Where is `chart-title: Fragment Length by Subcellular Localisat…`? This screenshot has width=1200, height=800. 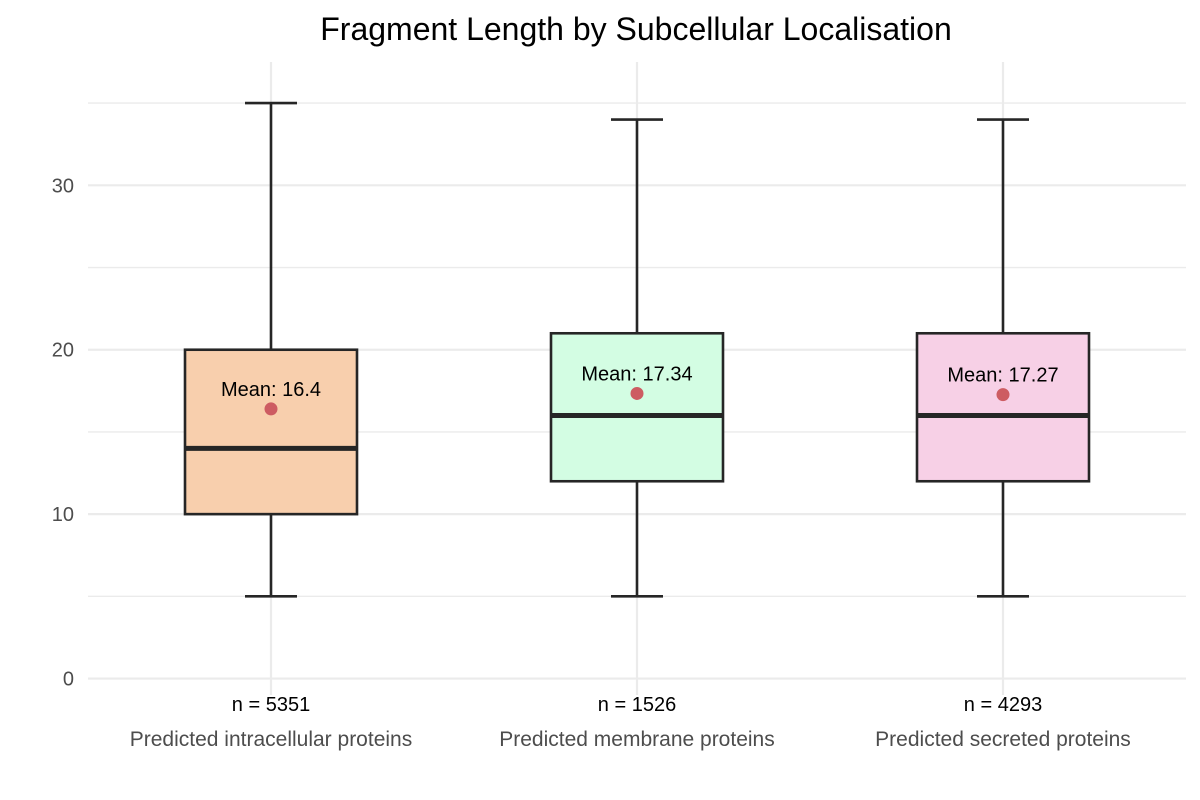 chart-title: Fragment Length by Subcellular Localisat… is located at coordinates (635, 29).